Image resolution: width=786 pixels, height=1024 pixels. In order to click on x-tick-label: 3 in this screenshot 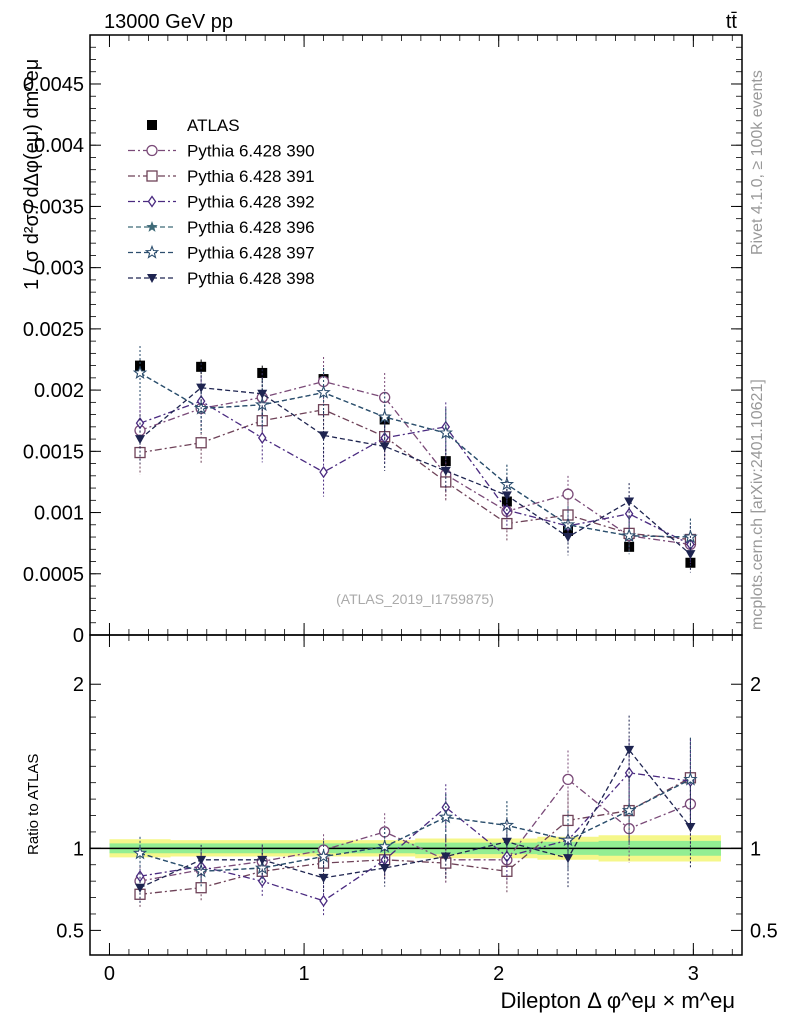, I will do `click(693, 974)`.